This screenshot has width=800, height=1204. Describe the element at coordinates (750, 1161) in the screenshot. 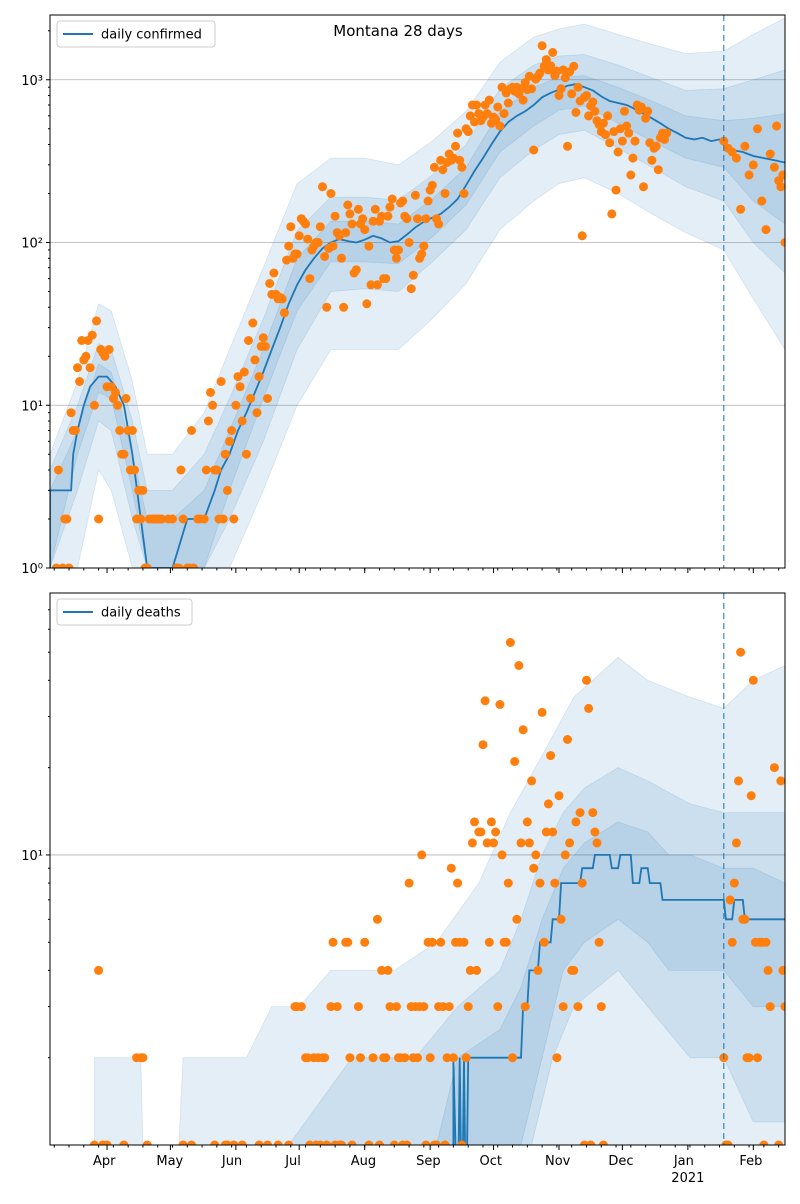

I see `x-month-label: Feb` at that location.